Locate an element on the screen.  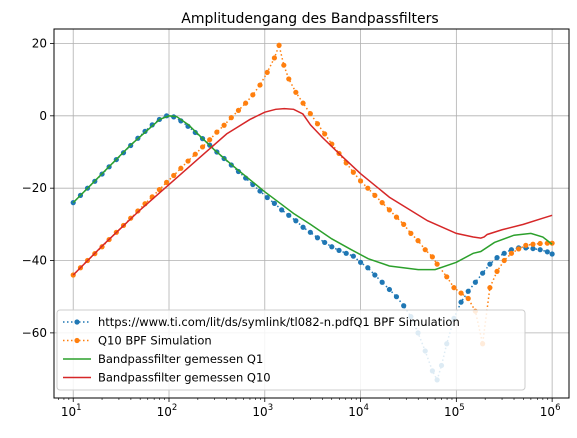
legend-marker is located at coordinates (76, 340).